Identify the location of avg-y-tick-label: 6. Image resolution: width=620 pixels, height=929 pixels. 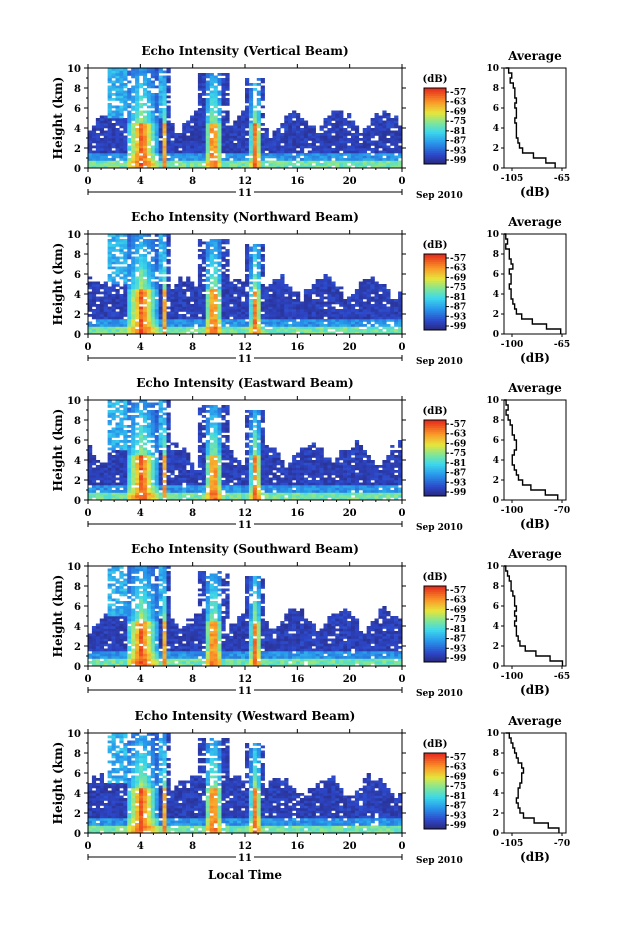
(496, 109).